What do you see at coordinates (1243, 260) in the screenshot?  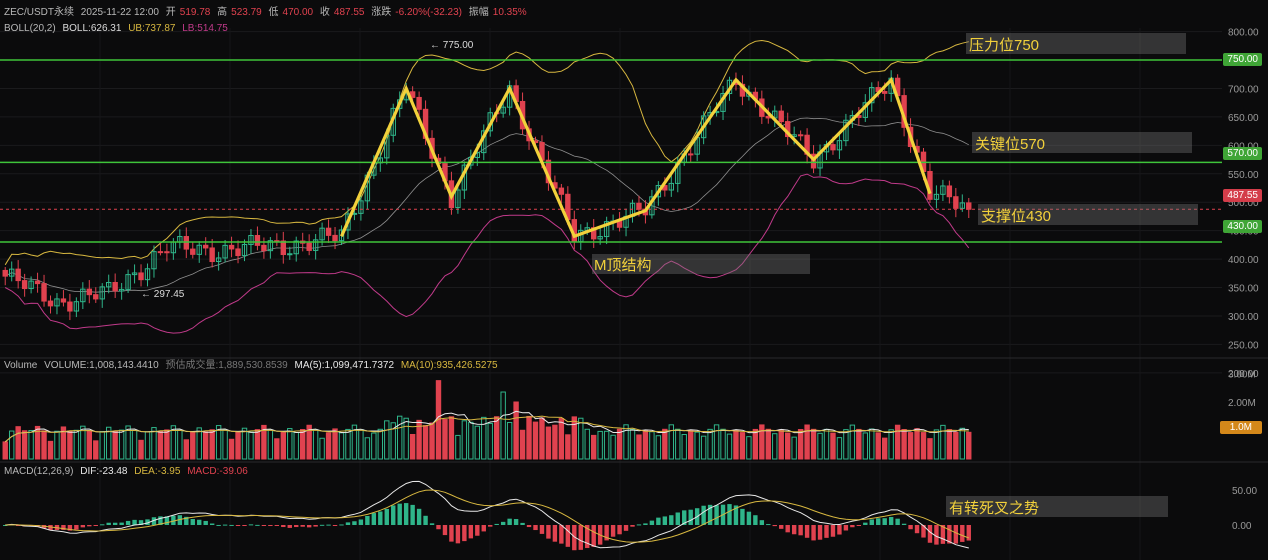 I see `price-axis-tick: 400.00` at bounding box center [1243, 260].